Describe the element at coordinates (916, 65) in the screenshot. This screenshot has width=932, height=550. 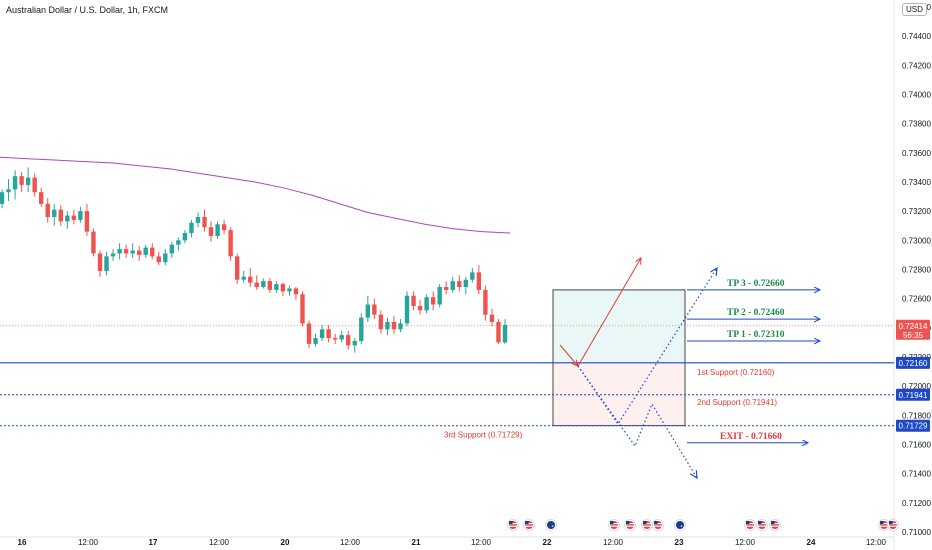
I see `y-tick-label: 0.74200` at that location.